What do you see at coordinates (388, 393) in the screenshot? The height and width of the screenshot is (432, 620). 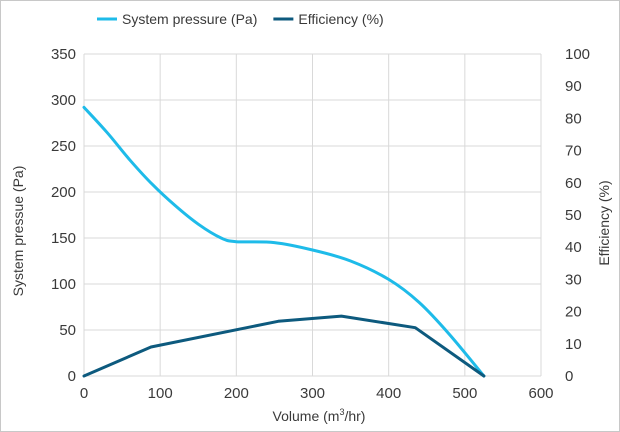 I see `x-tick-label: 400` at bounding box center [388, 393].